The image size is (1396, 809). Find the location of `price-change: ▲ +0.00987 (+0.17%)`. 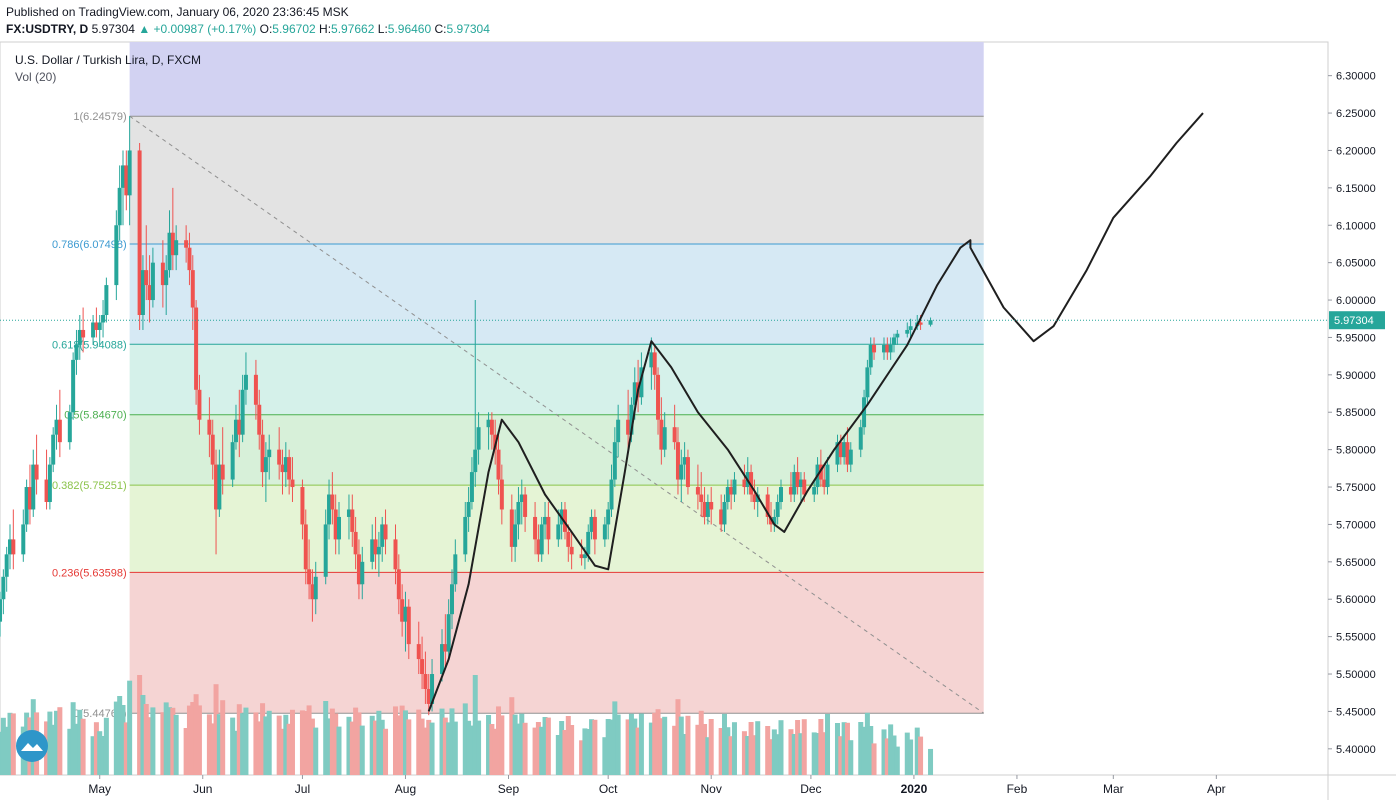

price-change: ▲ +0.00987 (+0.17%) is located at coordinates (197, 29).